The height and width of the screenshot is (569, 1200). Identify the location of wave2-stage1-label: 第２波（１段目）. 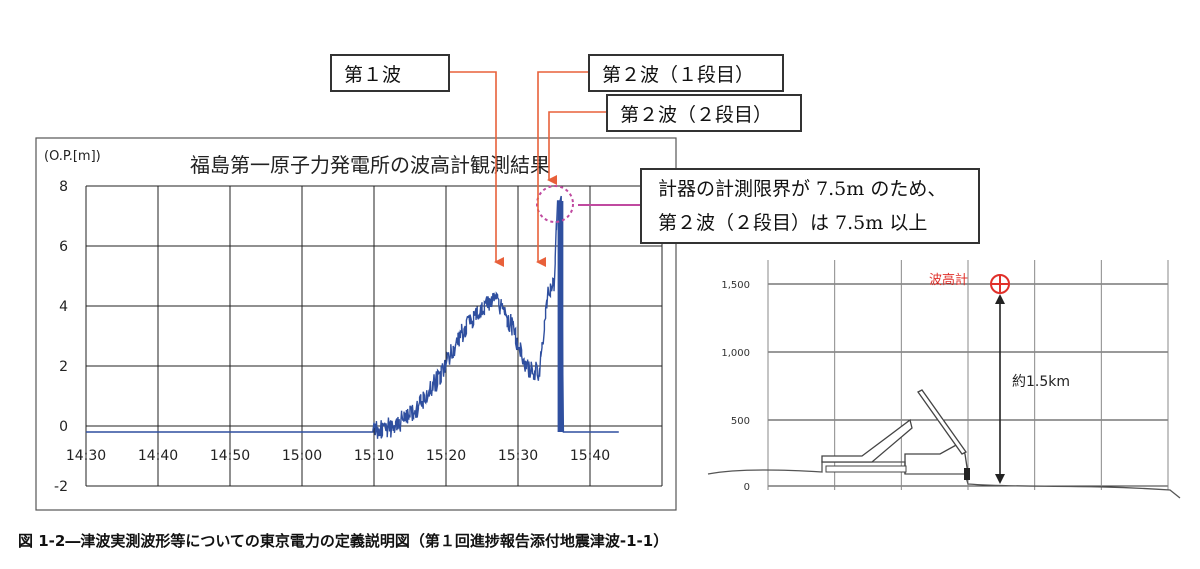
(686, 73).